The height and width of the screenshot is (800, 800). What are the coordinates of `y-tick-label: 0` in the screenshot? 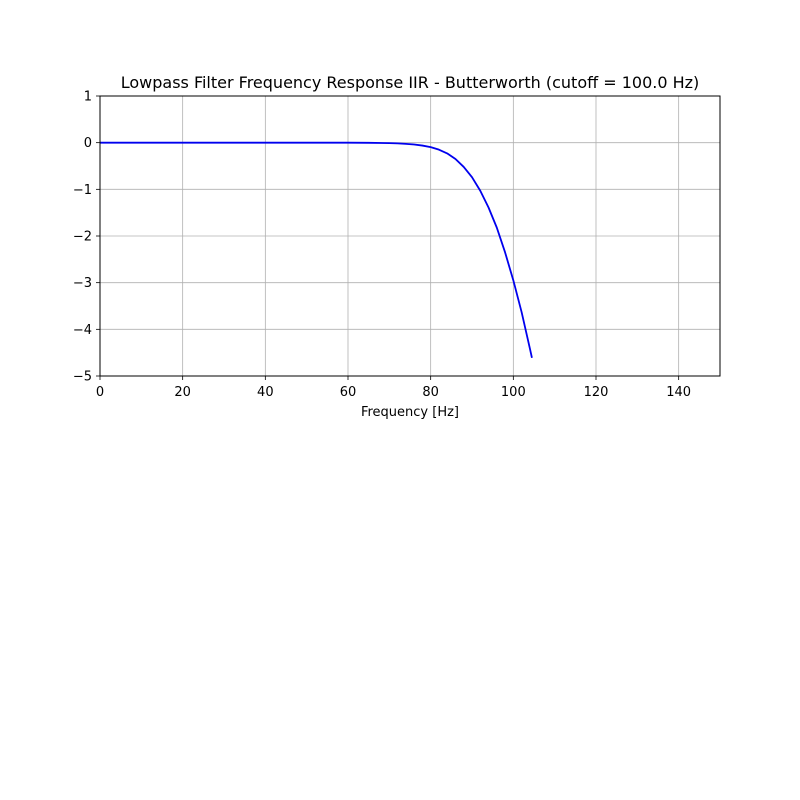 It's located at (88, 143).